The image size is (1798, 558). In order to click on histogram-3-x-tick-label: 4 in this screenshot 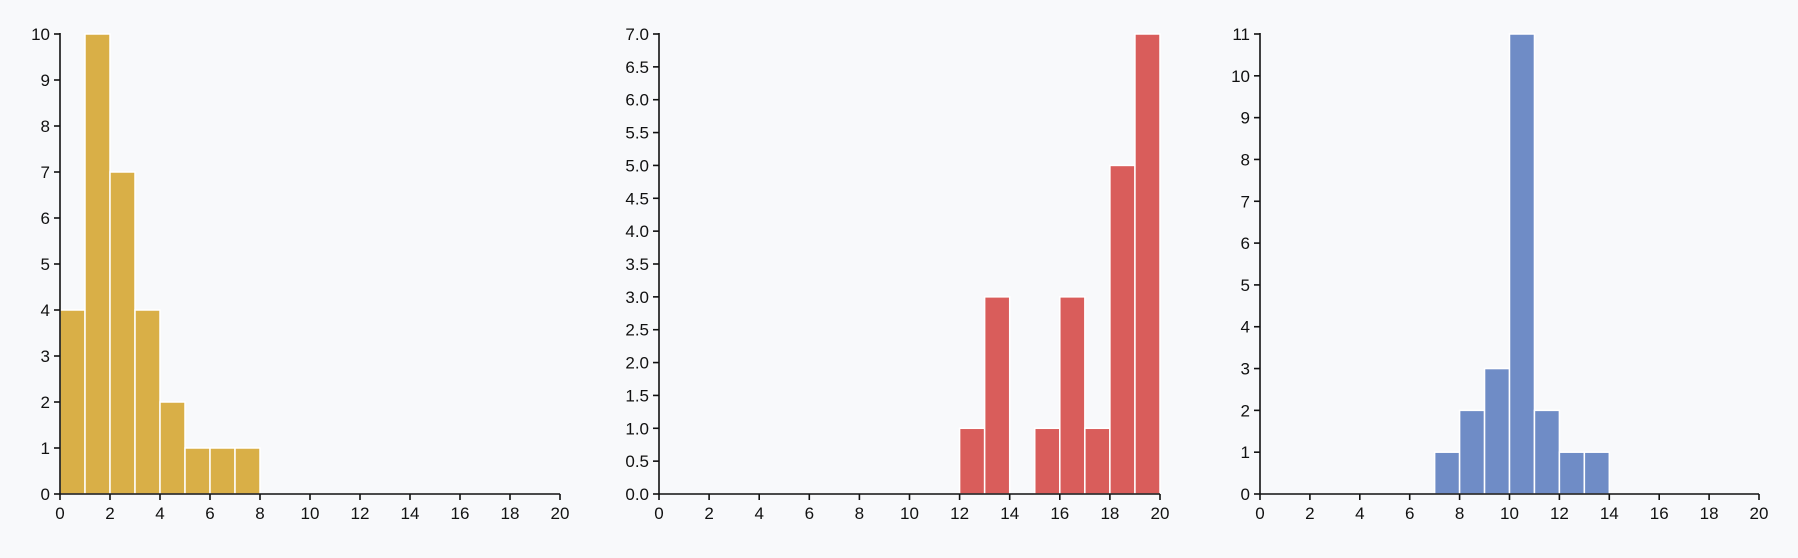, I will do `click(1359, 513)`.